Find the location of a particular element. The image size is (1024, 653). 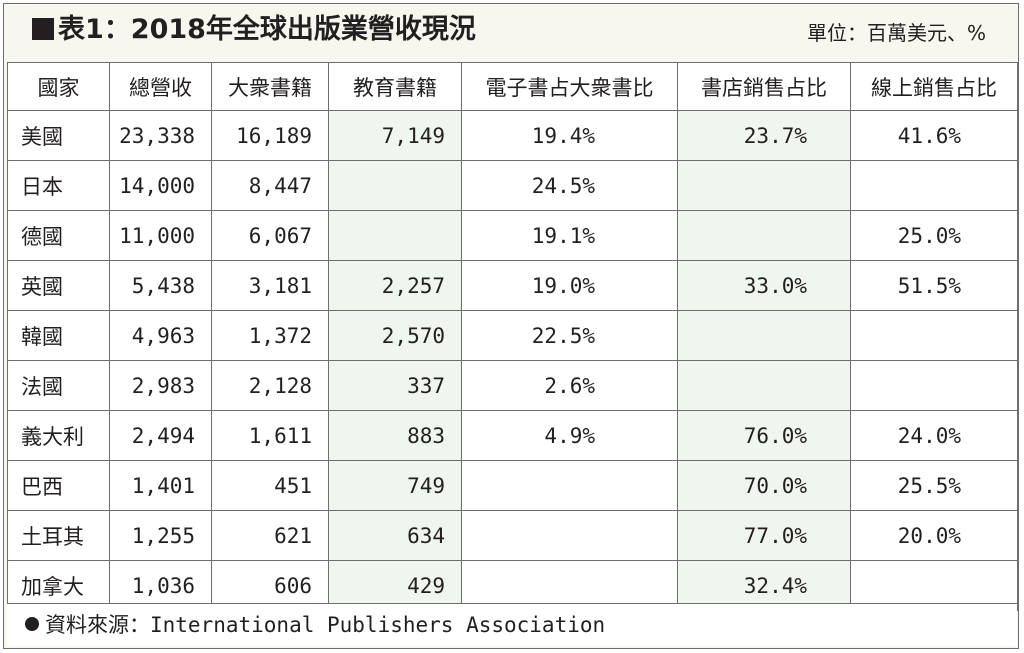

data-cell: 32.4% is located at coordinates (764, 585).